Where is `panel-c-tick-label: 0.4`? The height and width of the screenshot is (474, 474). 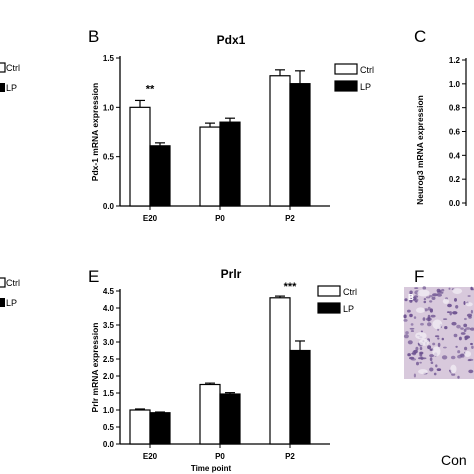 panel-c-tick-label: 0.4 is located at coordinates (455, 155).